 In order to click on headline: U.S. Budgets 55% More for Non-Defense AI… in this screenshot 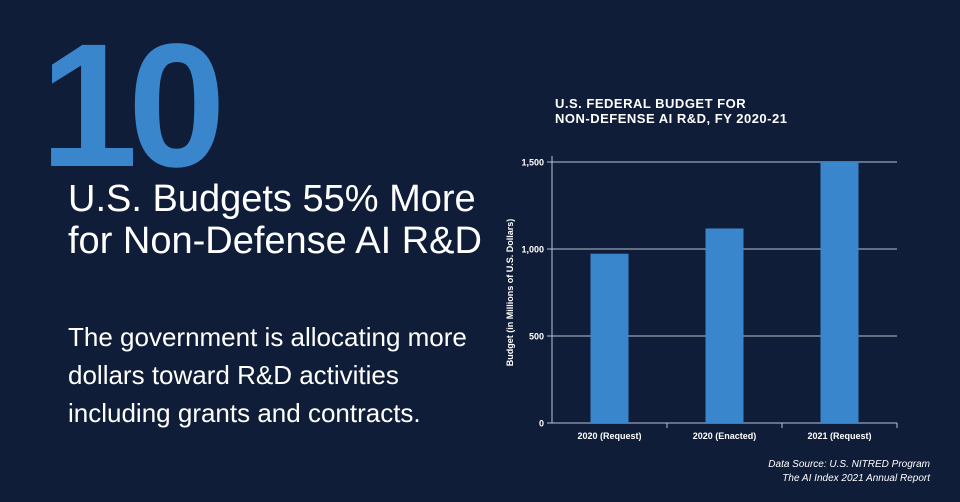, I will do `click(275, 220)`.